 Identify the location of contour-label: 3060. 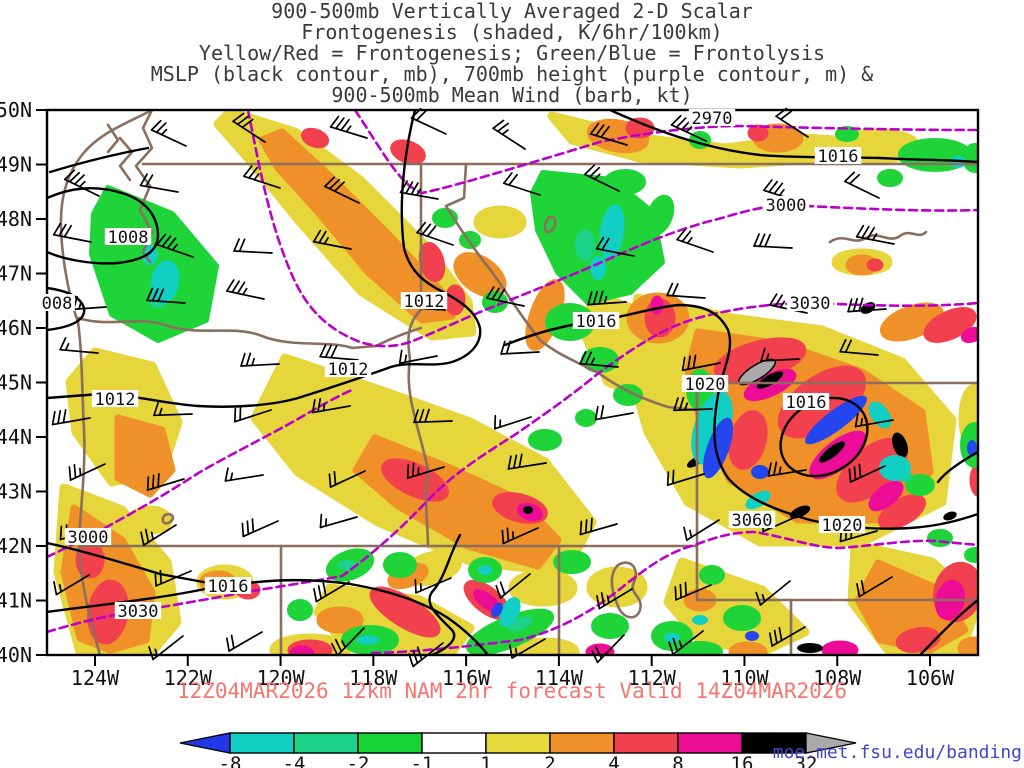
(752, 521).